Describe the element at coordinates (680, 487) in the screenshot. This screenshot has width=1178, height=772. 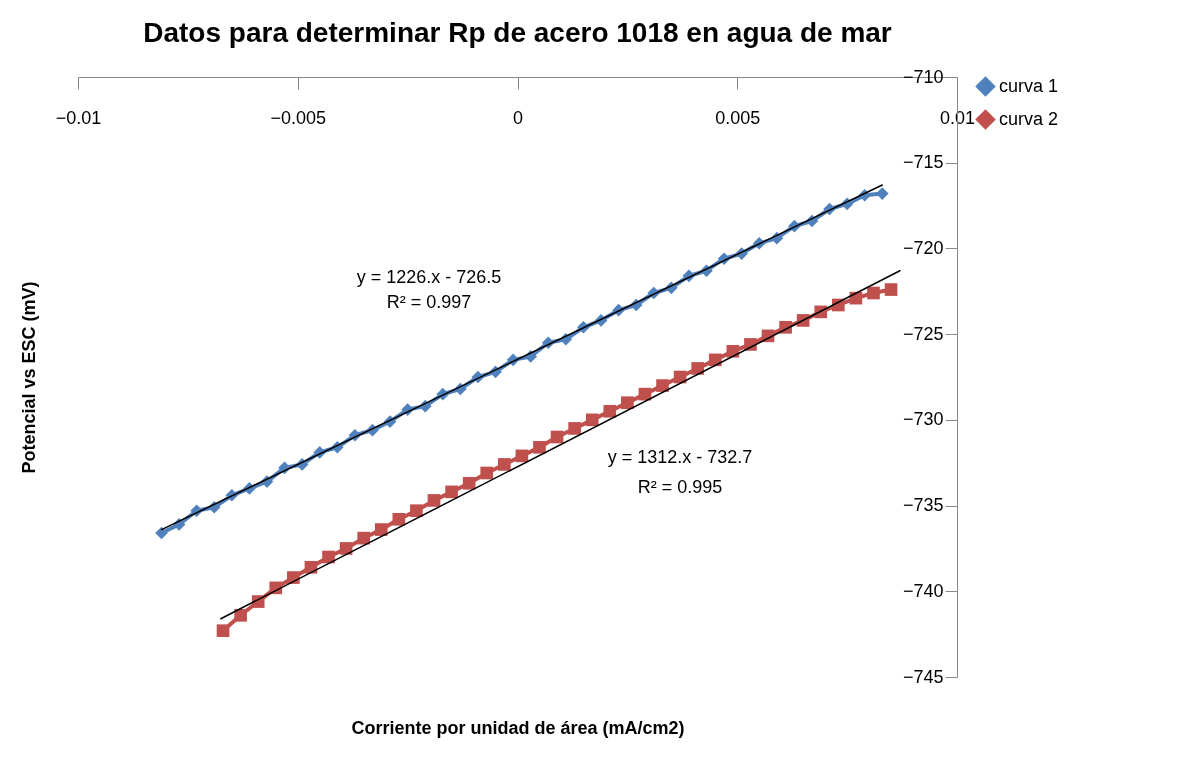
I see `annotation: R² = 0.995` at that location.